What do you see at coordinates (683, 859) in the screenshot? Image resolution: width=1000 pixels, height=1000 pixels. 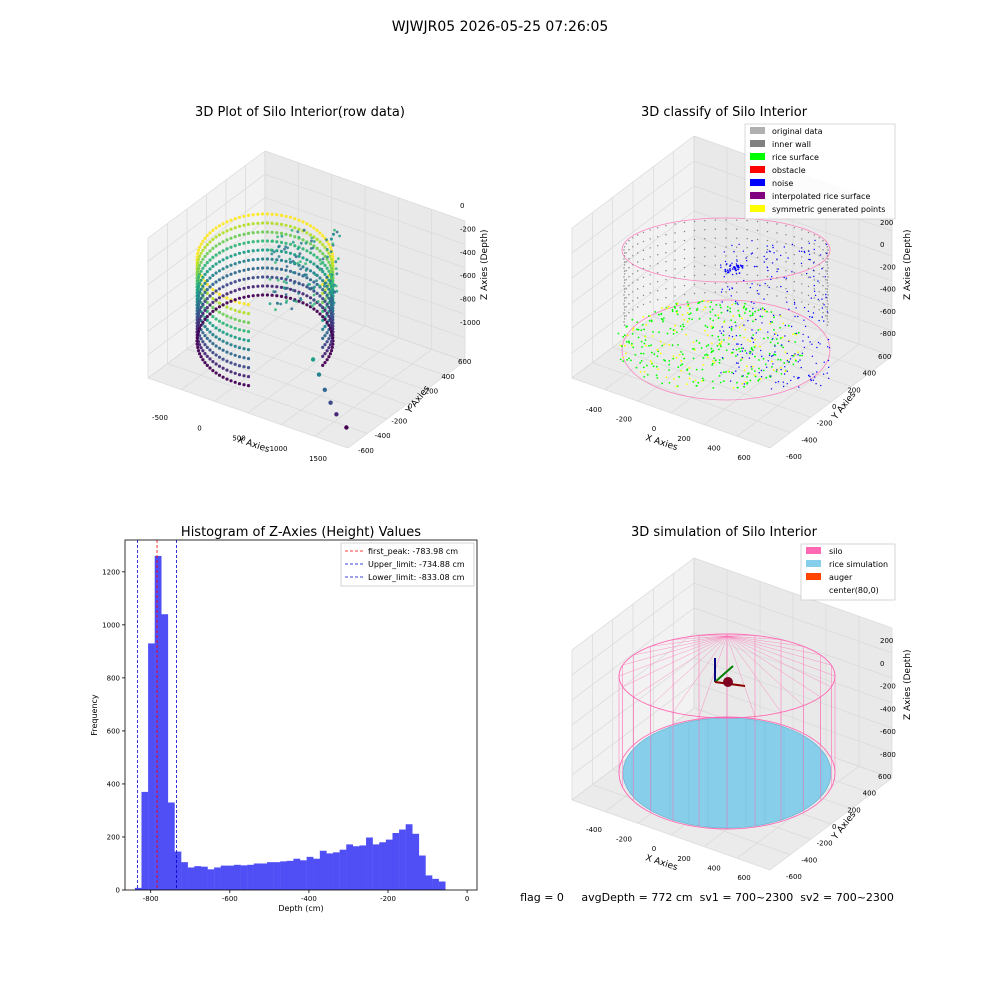 I see `tick-label: 200` at bounding box center [683, 859].